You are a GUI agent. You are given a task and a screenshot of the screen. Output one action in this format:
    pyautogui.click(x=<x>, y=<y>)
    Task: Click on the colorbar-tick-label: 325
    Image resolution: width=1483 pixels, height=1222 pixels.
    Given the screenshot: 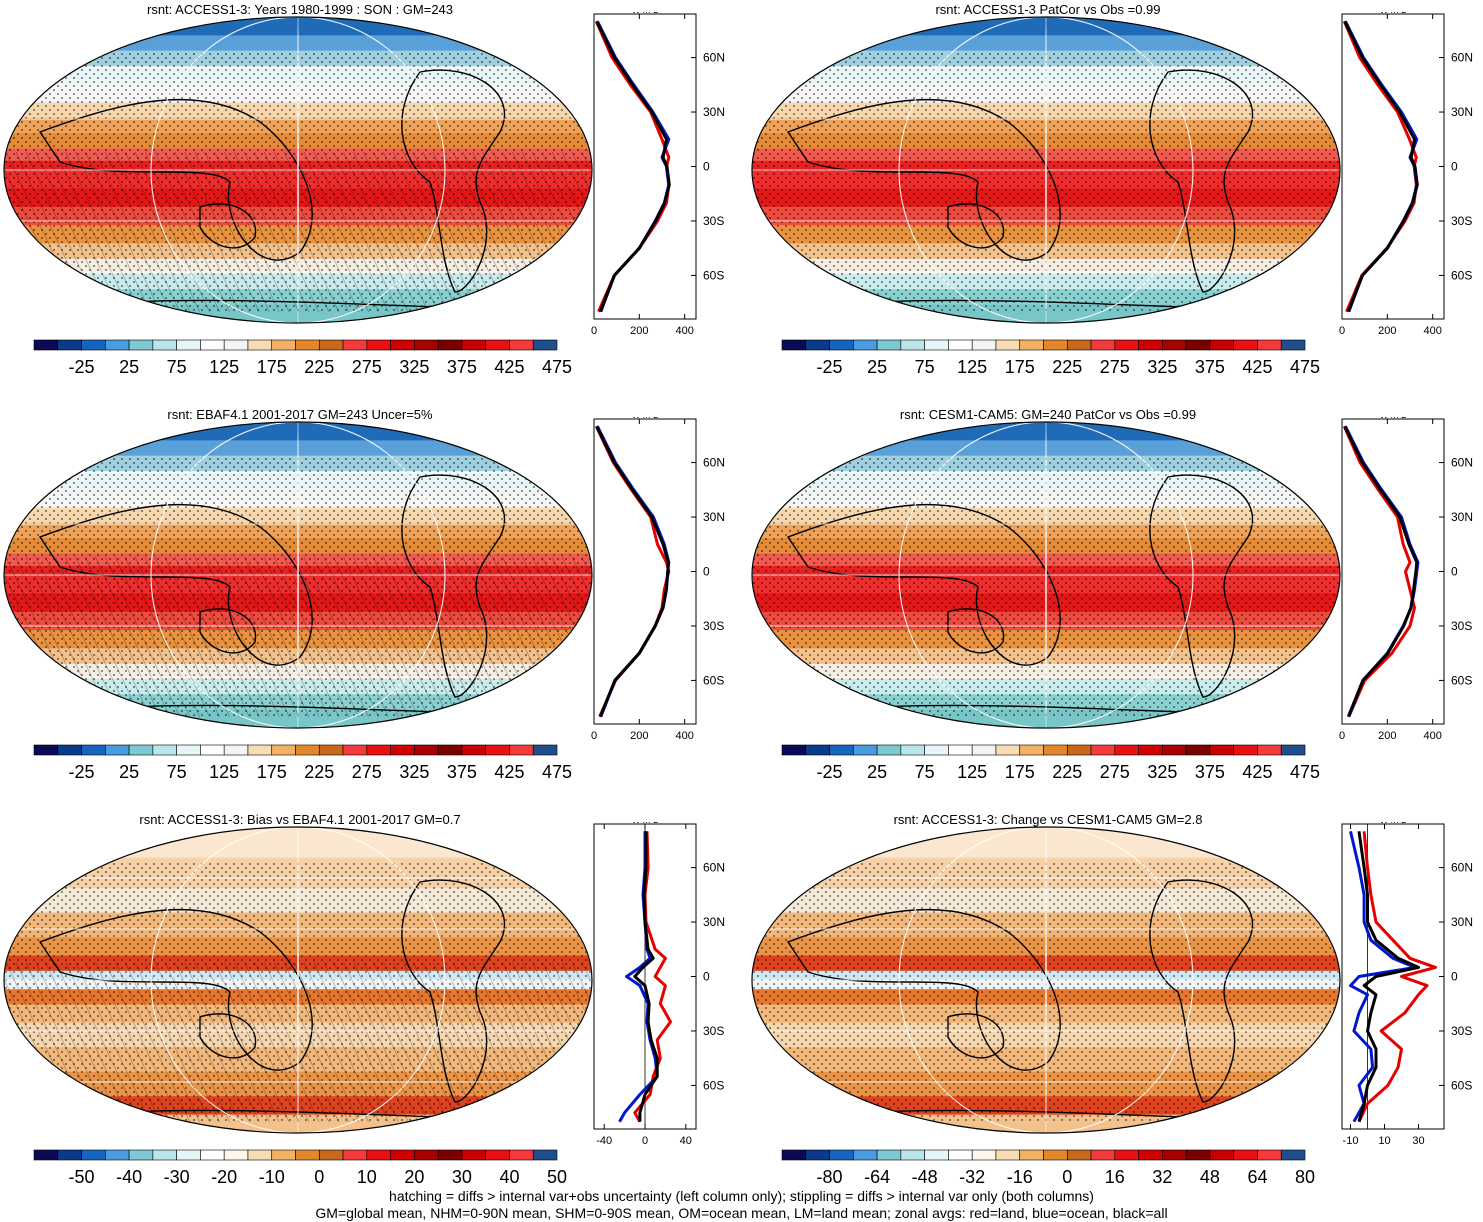 What is the action you would take?
    pyautogui.click(x=1162, y=772)
    